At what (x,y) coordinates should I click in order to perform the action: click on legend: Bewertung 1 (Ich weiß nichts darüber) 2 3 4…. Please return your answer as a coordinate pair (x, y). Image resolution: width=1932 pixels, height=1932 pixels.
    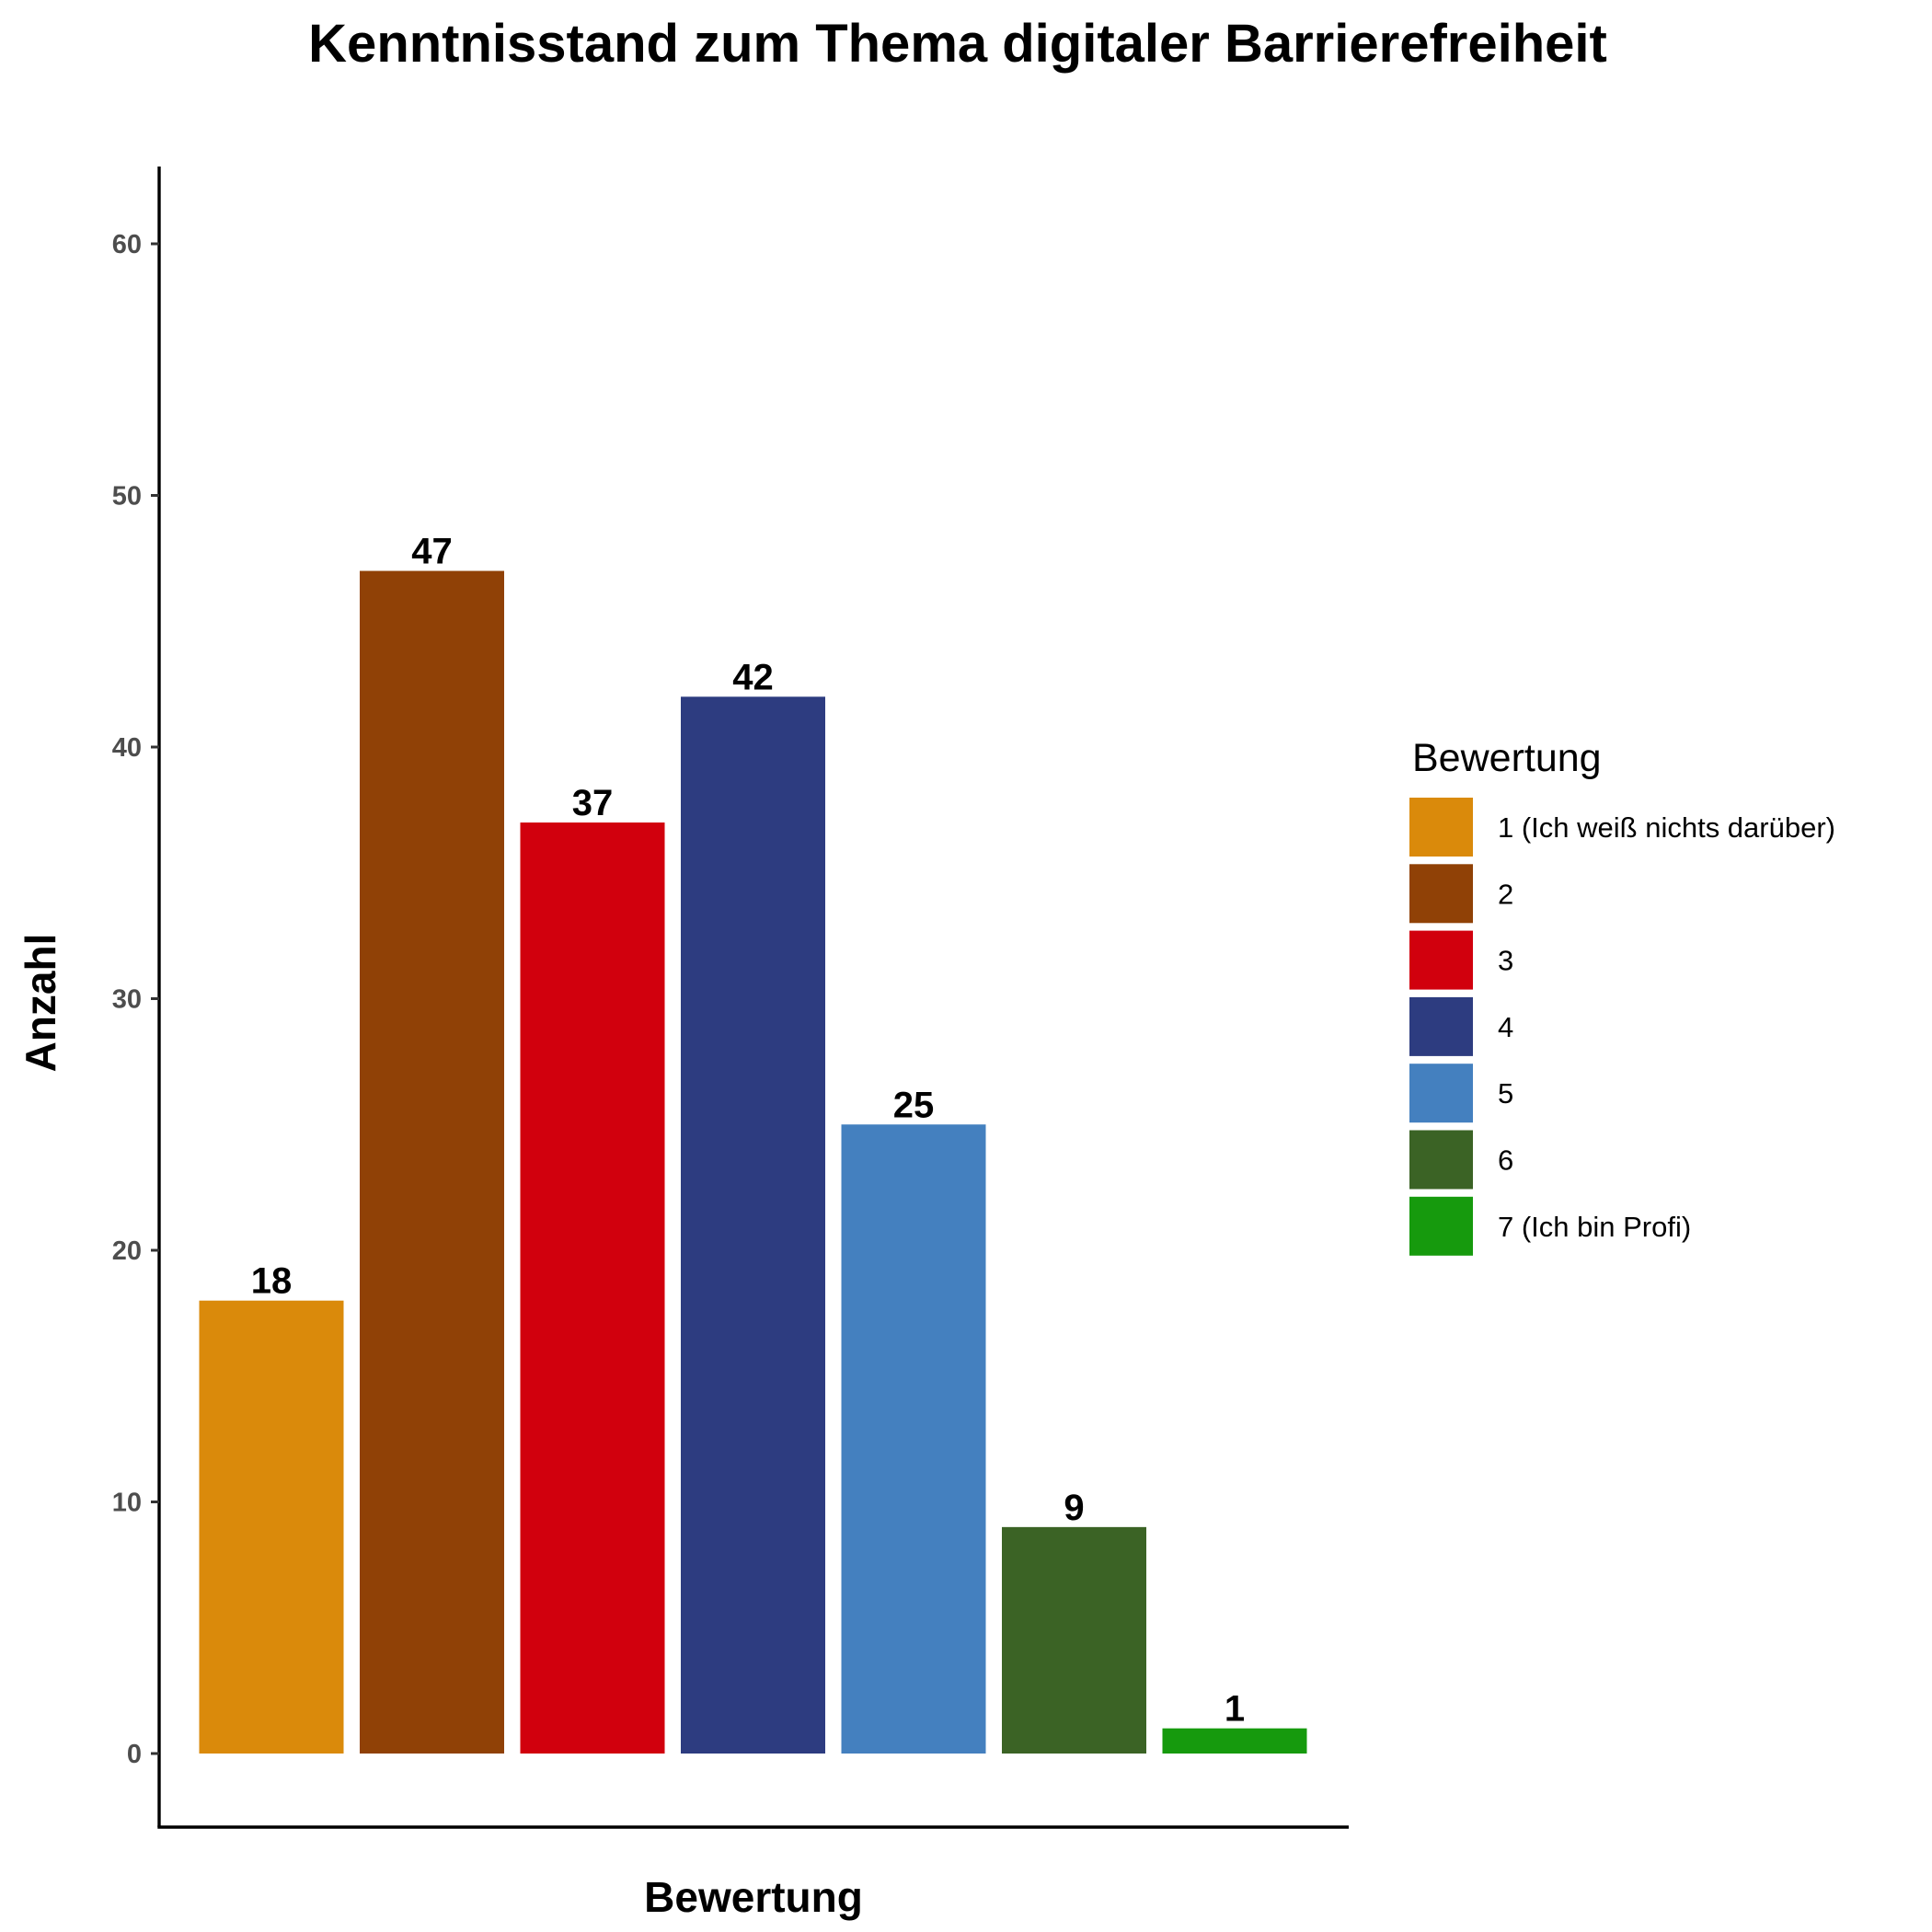
    Looking at the image, I should click on (1622, 996).